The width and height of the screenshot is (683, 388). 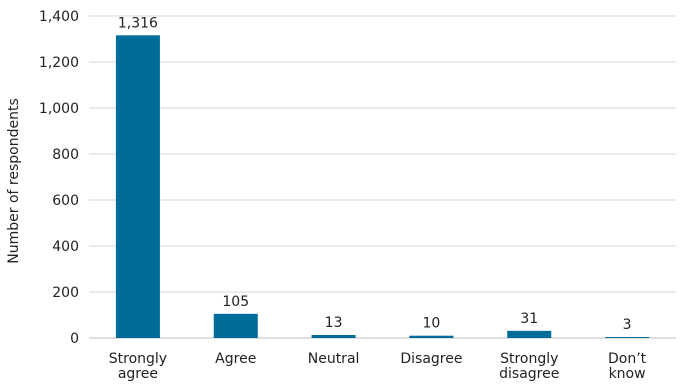 What do you see at coordinates (74, 339) in the screenshot?
I see `y-tick-label: 0` at bounding box center [74, 339].